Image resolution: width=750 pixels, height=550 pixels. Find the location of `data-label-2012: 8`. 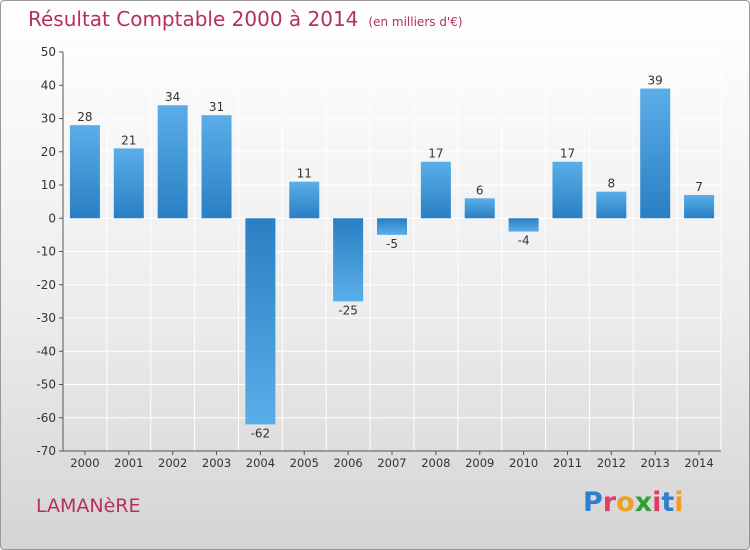

data-label-2012: 8 is located at coordinates (612, 184).